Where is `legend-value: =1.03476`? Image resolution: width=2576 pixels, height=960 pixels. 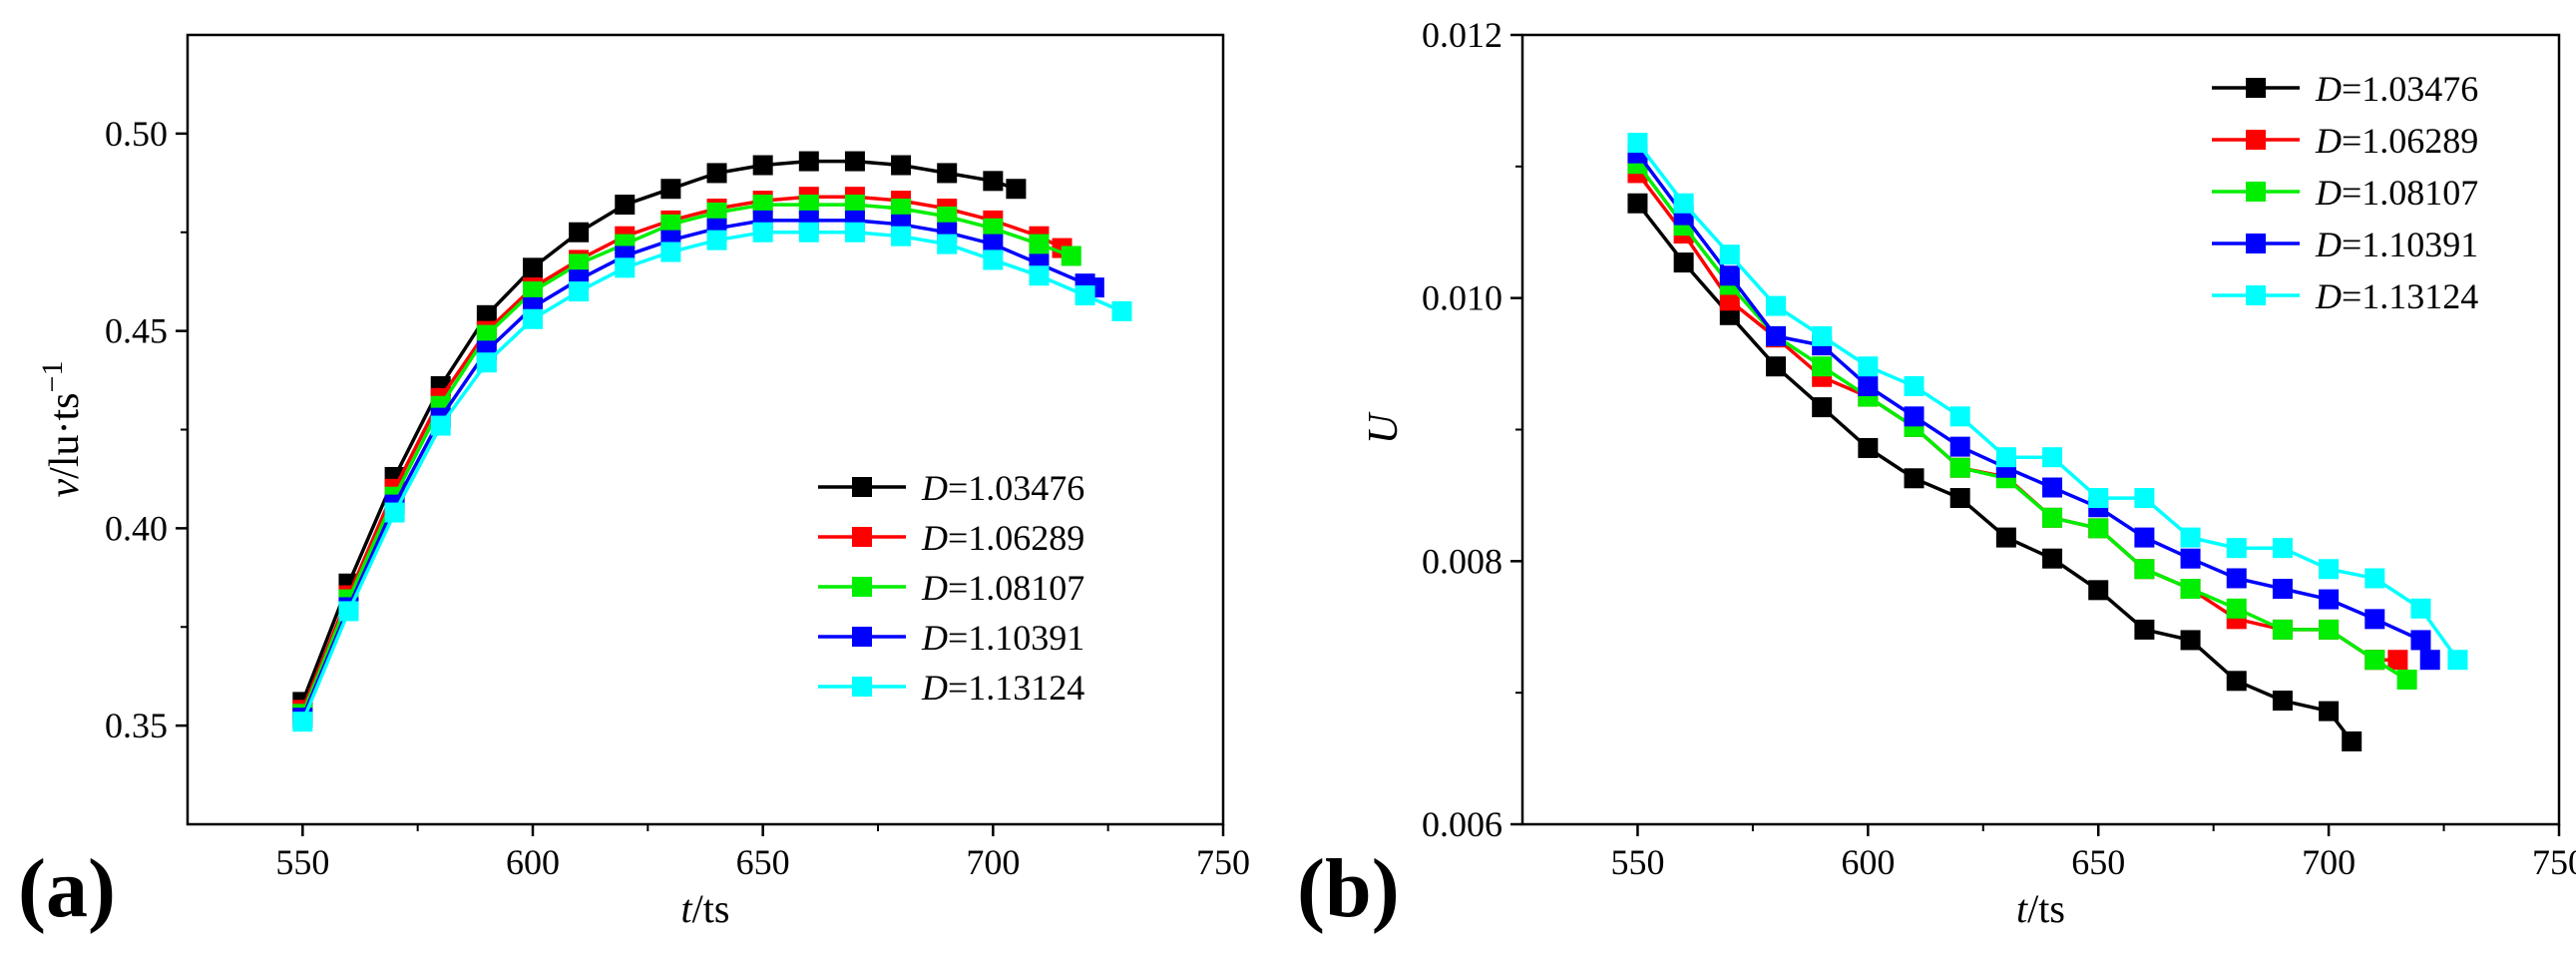
legend-value: =1.03476 is located at coordinates (1016, 488).